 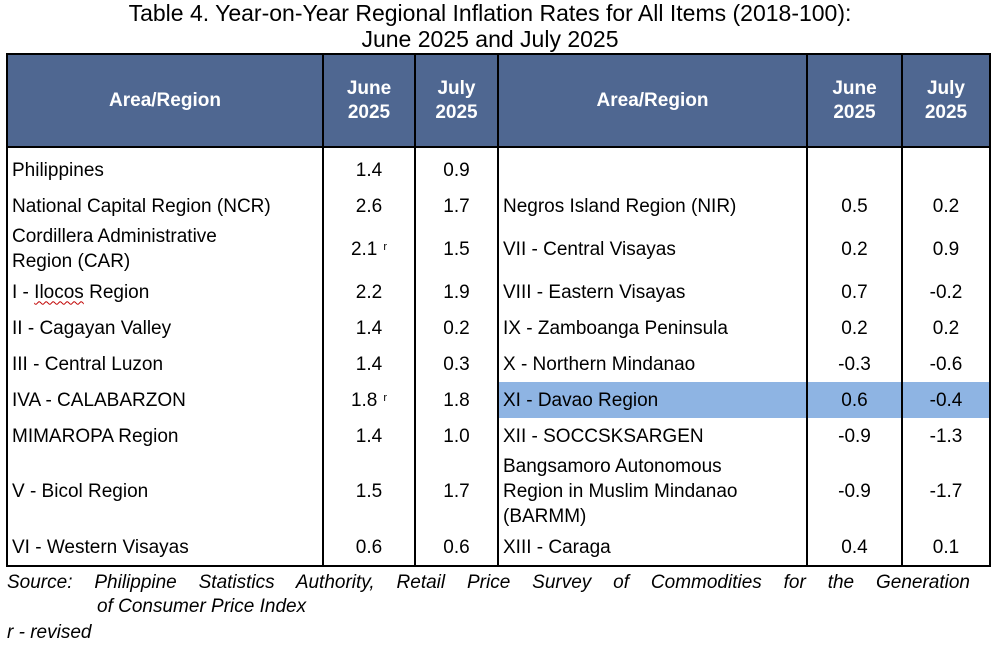 I want to click on july-cell: 0.3, so click(x=456, y=364).